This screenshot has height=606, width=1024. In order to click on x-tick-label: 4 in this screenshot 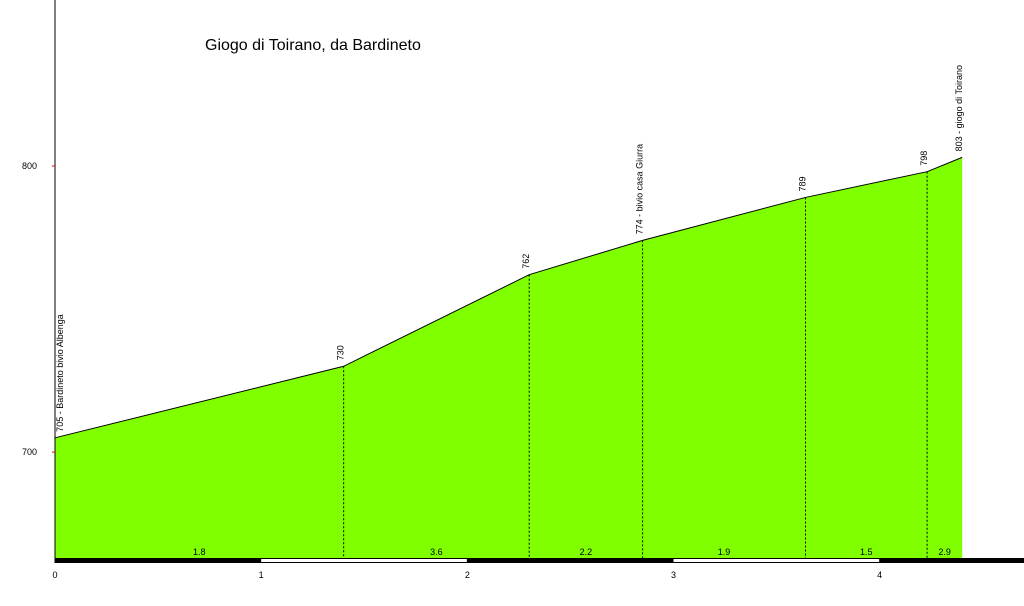, I will do `click(879, 575)`.